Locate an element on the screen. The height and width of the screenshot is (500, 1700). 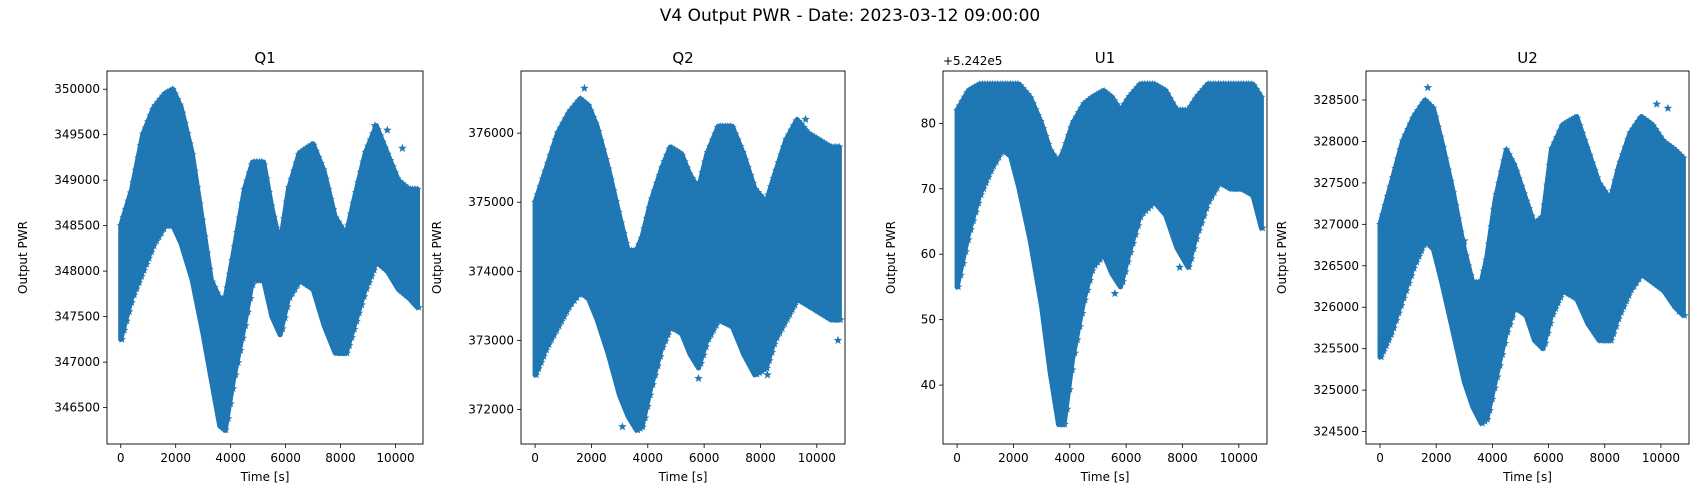
y-tick-label: 376000 is located at coordinates (491, 133).